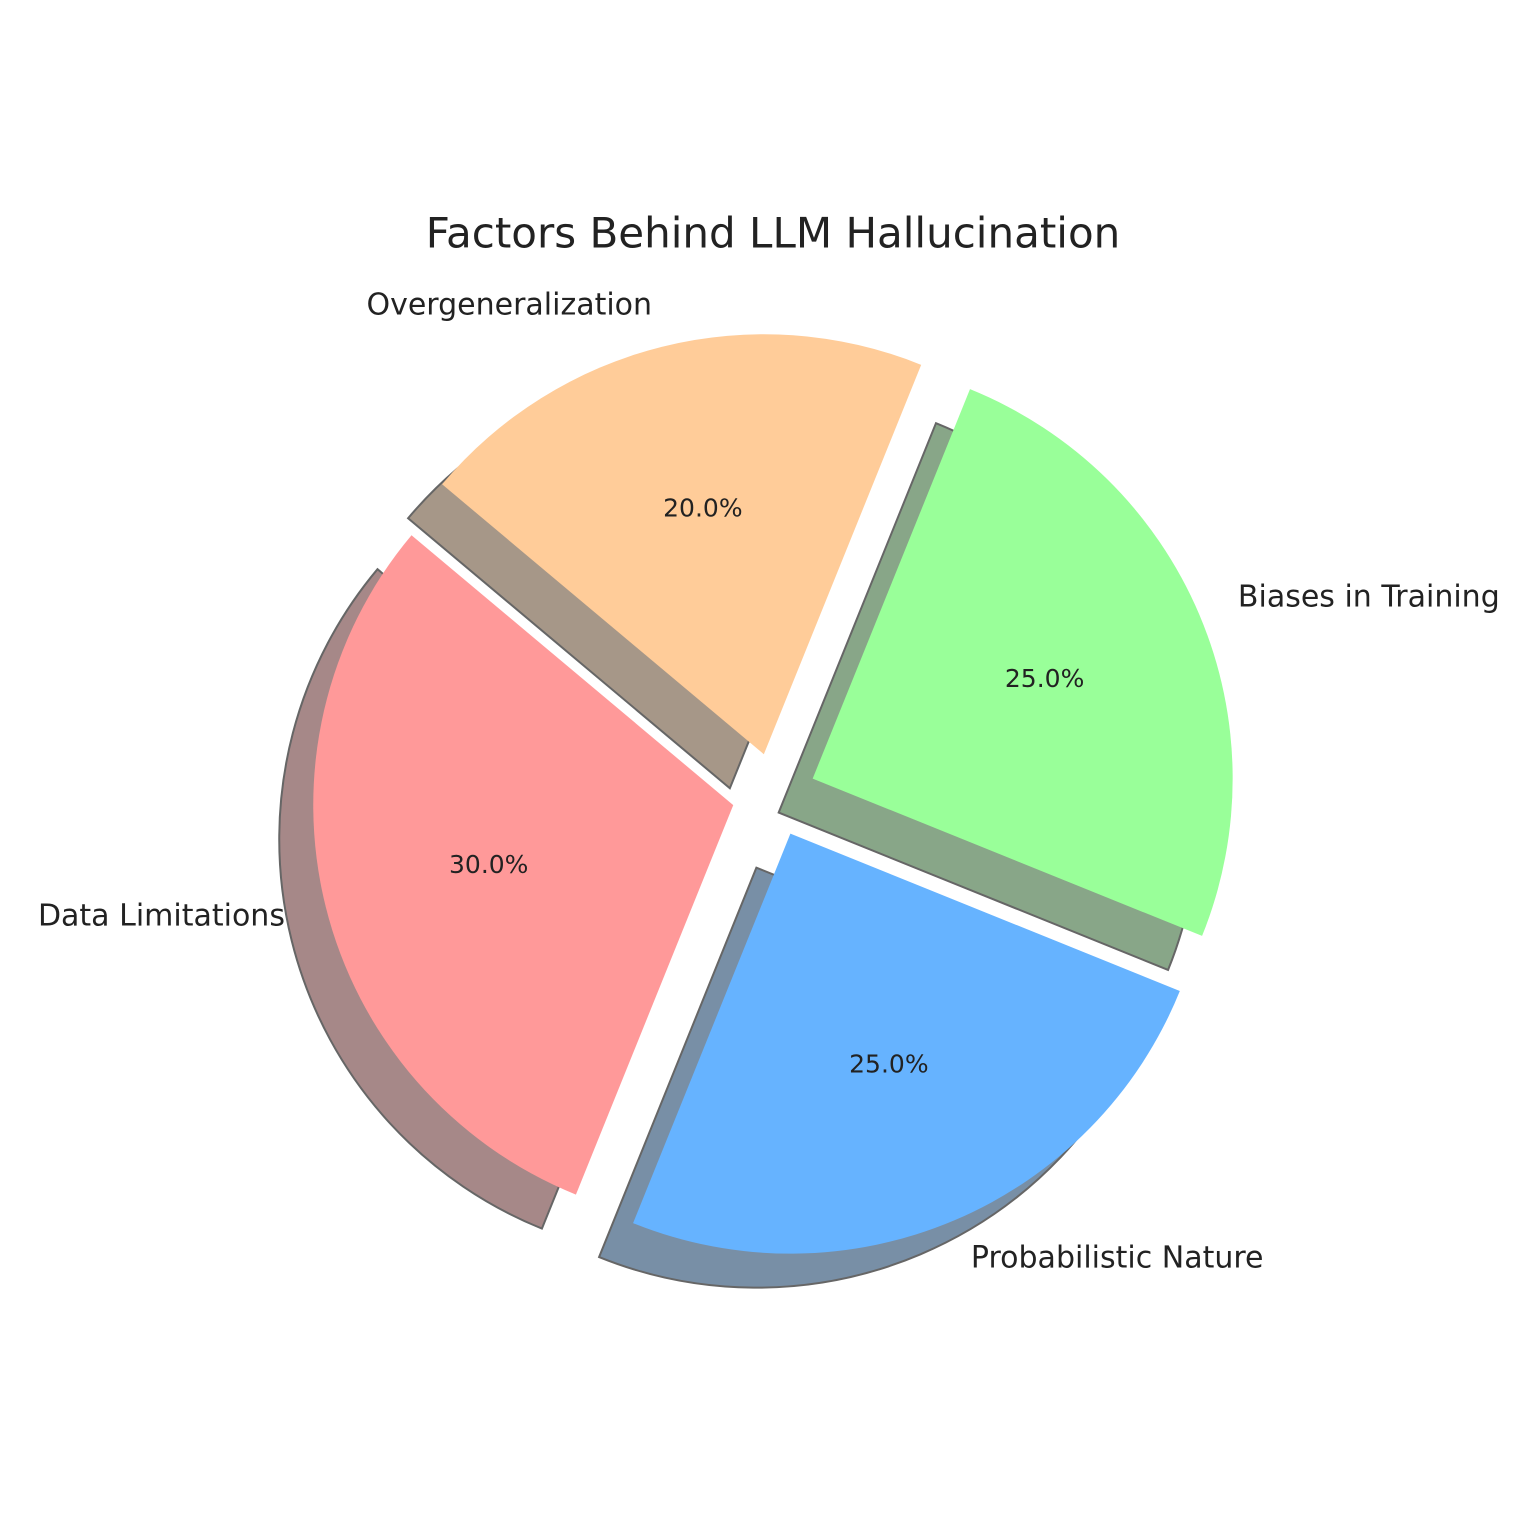  I want to click on value-label: 20.0%, so click(702, 508).